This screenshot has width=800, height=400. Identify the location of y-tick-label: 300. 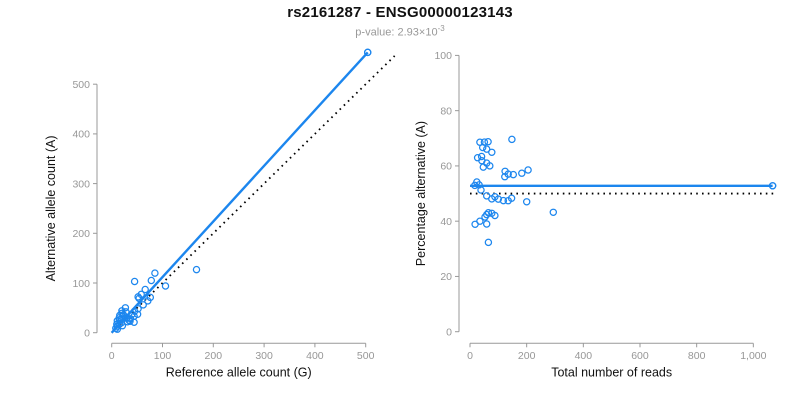
(81, 184).